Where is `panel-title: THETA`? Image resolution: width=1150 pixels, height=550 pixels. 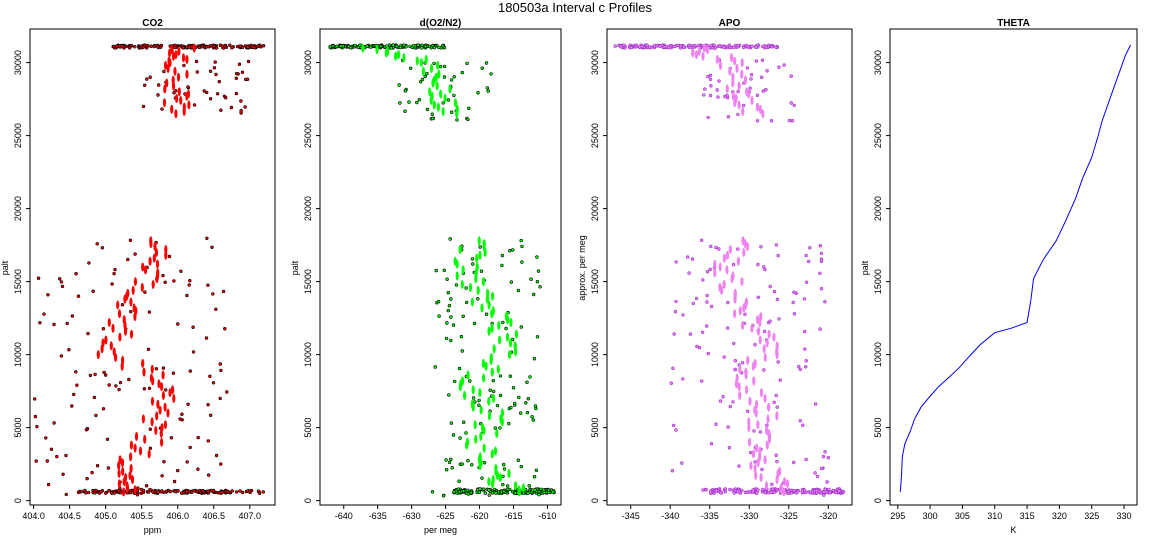
panel-title: THETA is located at coordinates (1013, 23).